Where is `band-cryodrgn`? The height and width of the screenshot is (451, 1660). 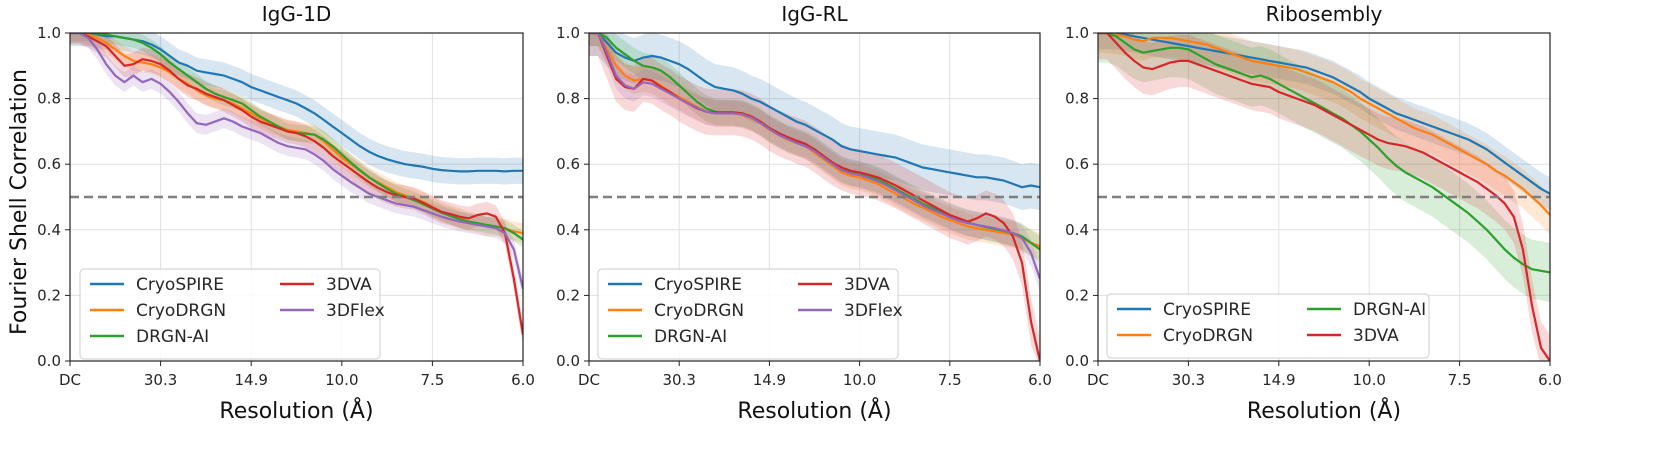
band-cryodrgn is located at coordinates (296, 138).